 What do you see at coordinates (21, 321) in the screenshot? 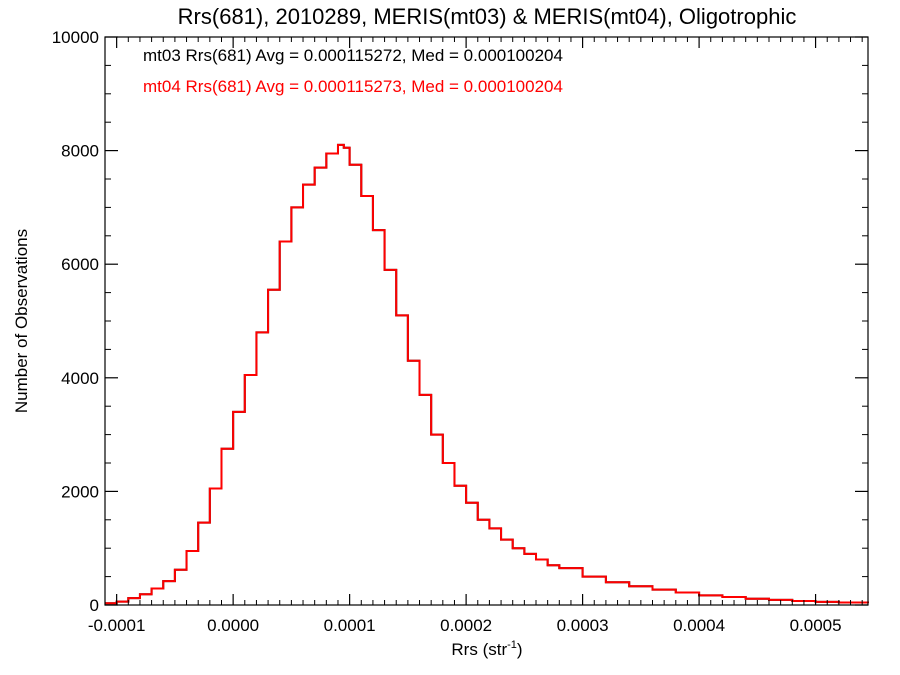
I see `y-axis-label: Number of Observations` at bounding box center [21, 321].